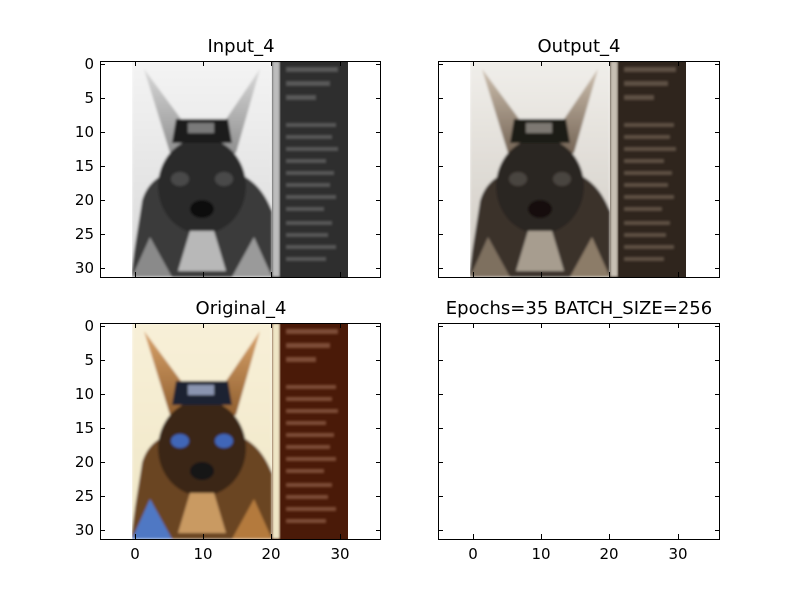 The image size is (800, 600). I want to click on panel-title-input: Input_4, so click(240, 46).